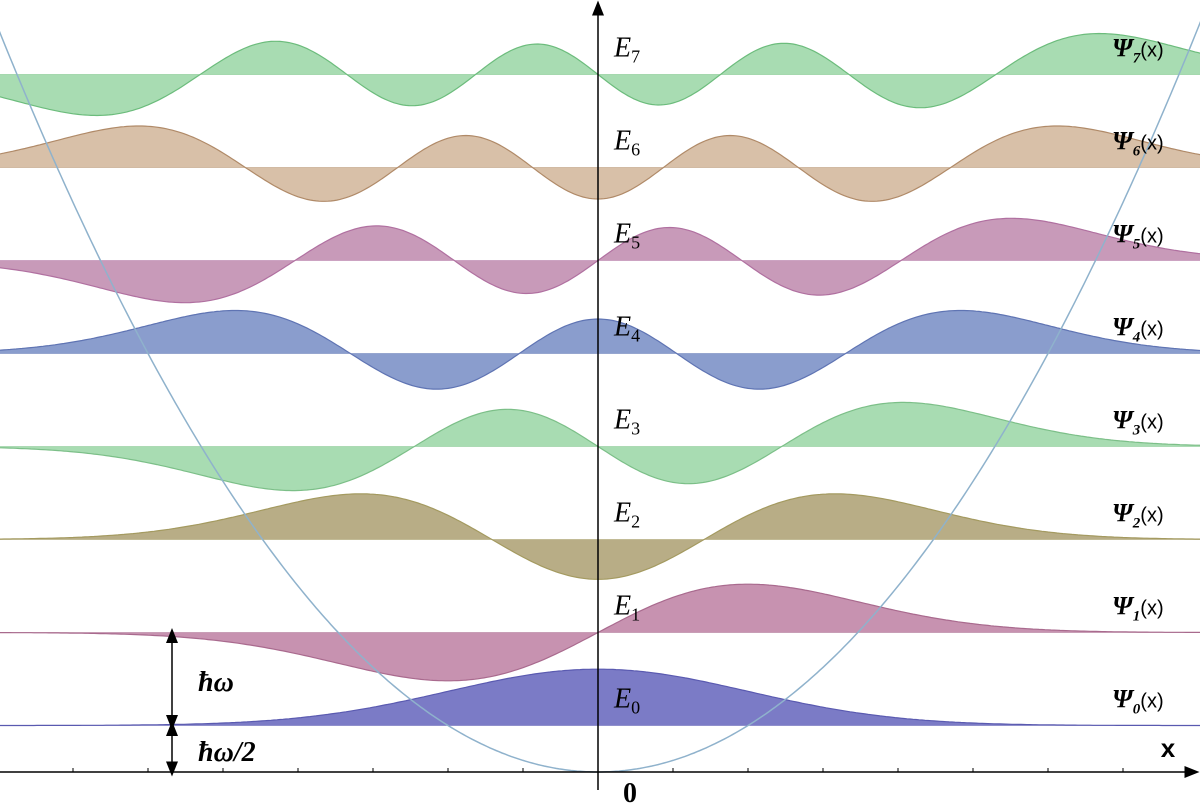 This screenshot has height=811, width=1200. I want to click on energy-label: E6, so click(626, 143).